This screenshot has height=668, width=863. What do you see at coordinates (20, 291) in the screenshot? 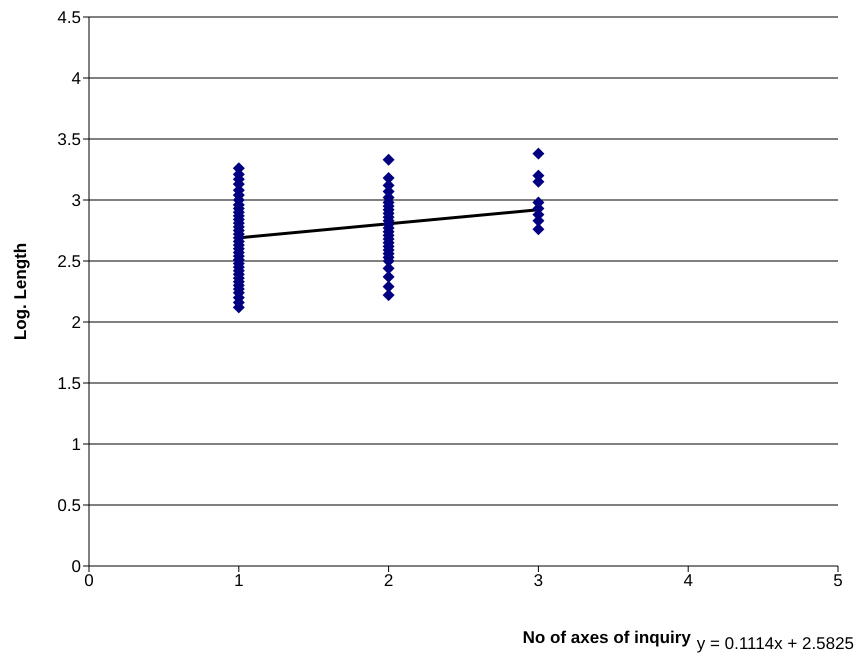
I see `y-axis-title: Log. Length` at bounding box center [20, 291].